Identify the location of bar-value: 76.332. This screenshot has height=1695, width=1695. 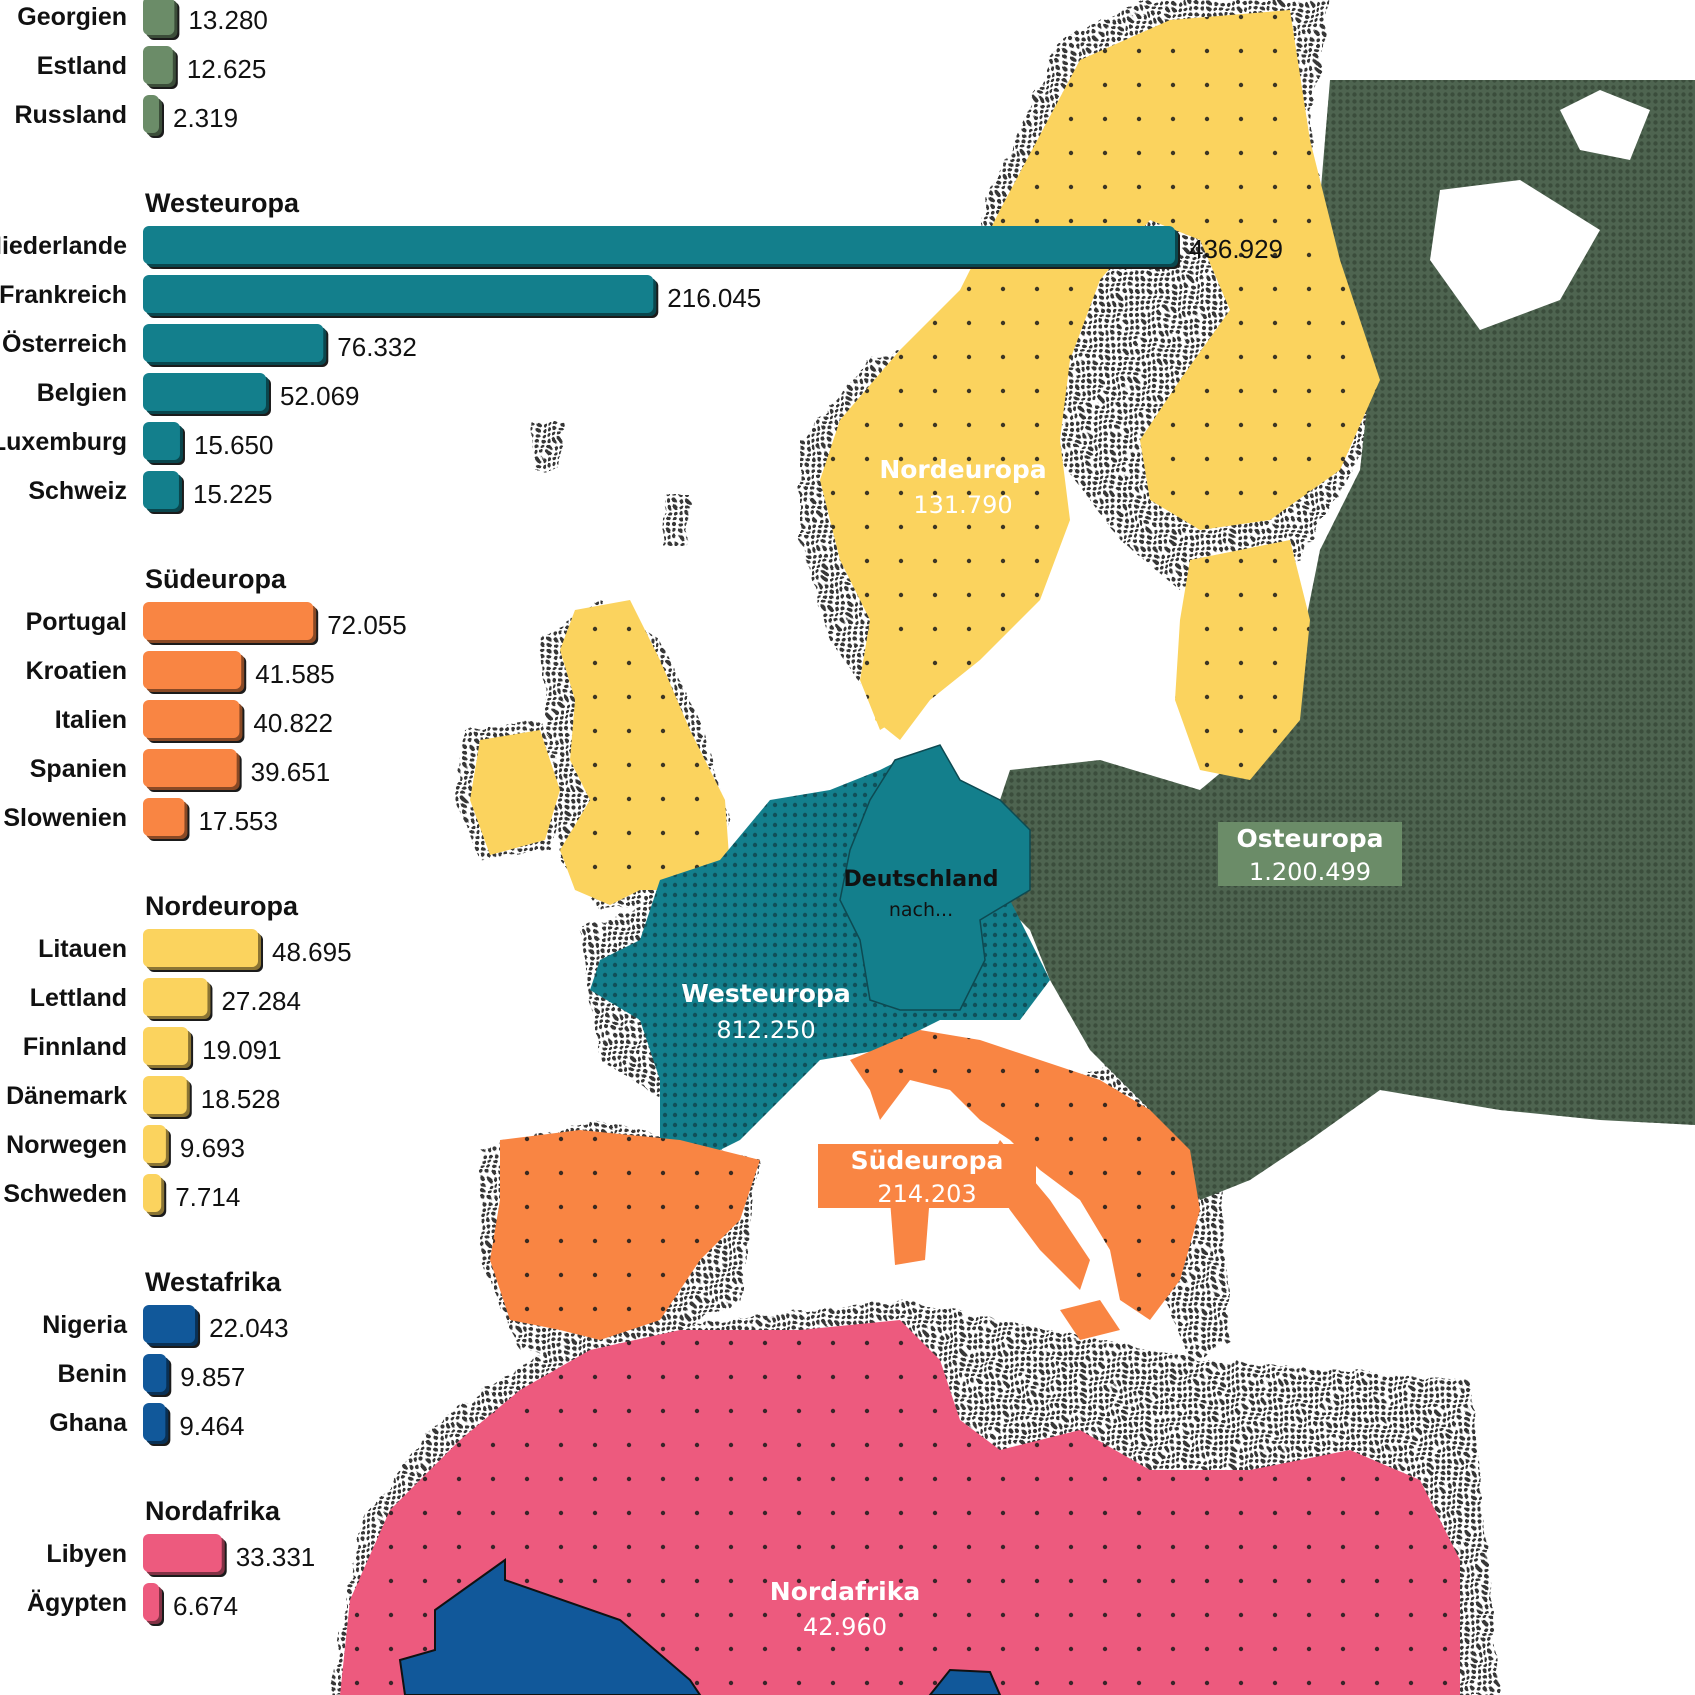
(377, 347).